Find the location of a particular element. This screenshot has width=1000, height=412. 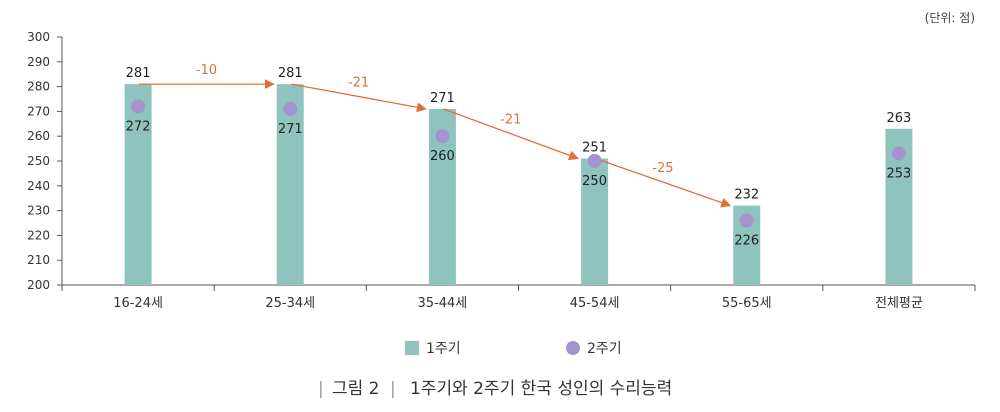

legend-series-1-label: 1주기 is located at coordinates (443, 349).